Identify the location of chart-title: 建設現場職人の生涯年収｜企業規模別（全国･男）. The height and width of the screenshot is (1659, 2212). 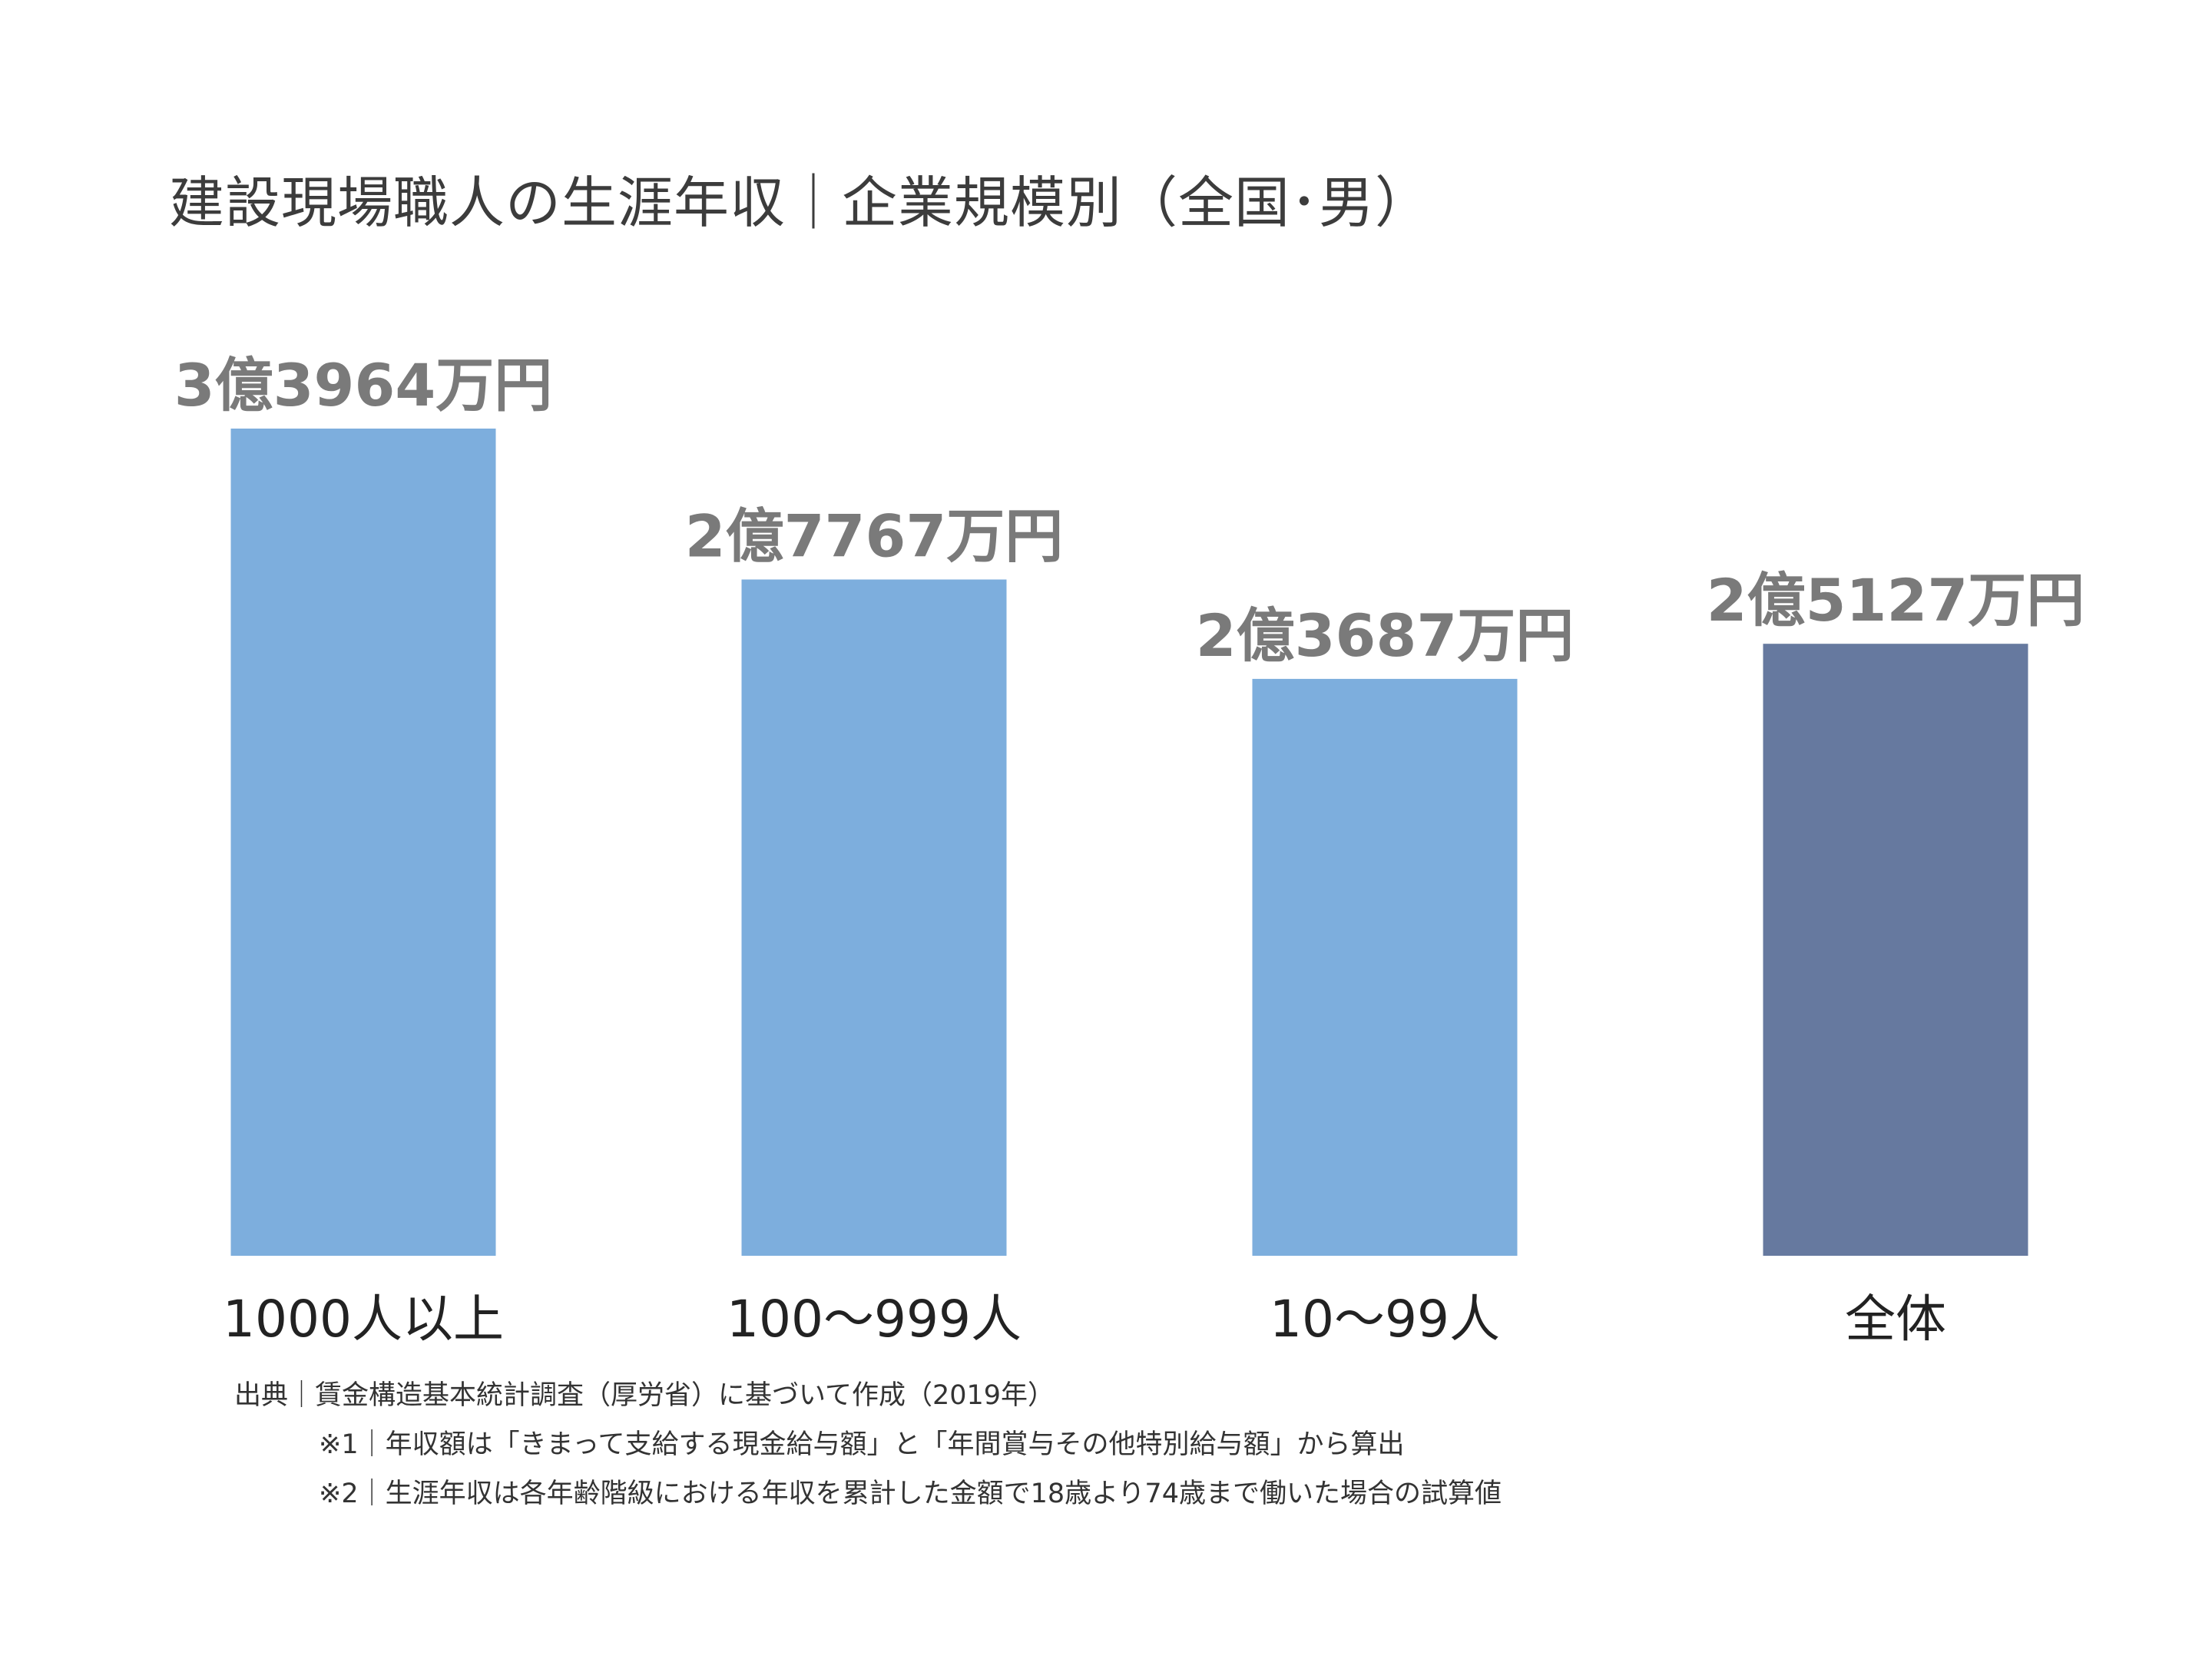
(801, 203).